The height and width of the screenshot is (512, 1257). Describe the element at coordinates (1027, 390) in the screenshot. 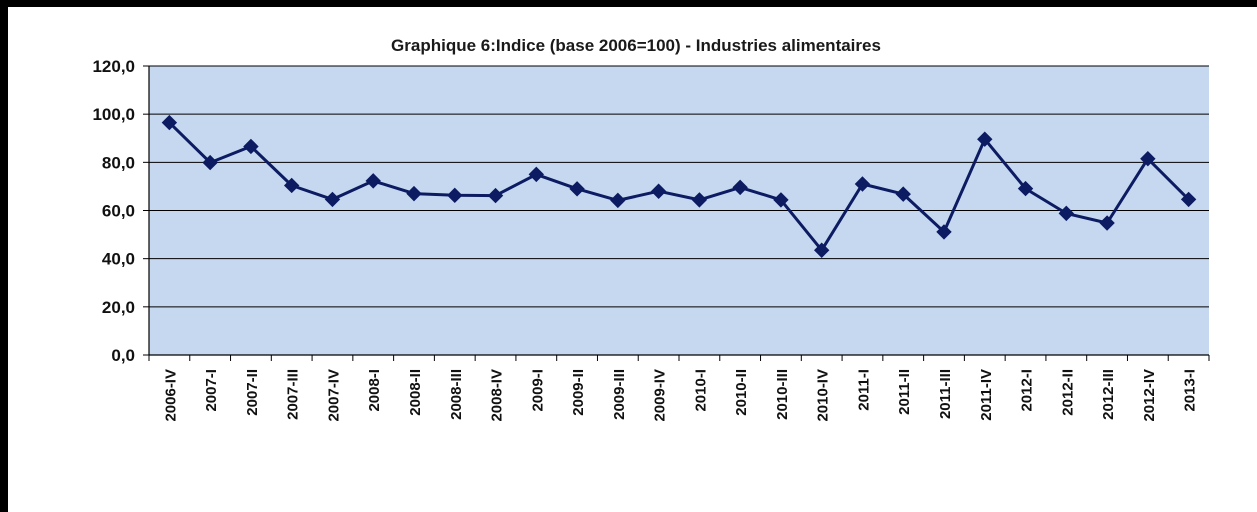

I see `x-tick-label: 2012-I` at that location.